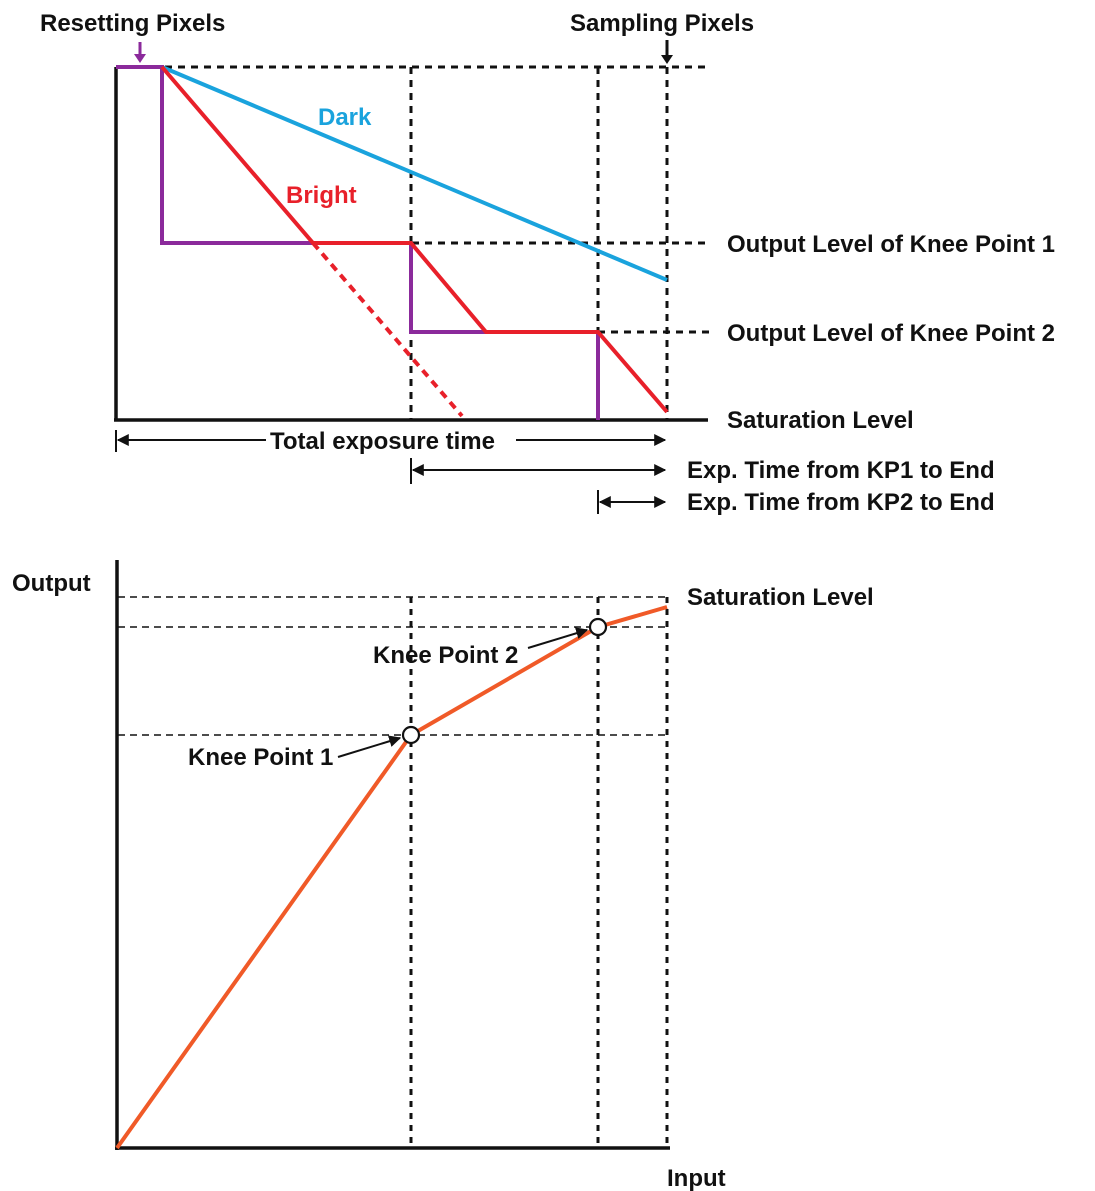 The height and width of the screenshot is (1191, 1095). Describe the element at coordinates (321, 195) in the screenshot. I see `bright-label: Bright` at that location.